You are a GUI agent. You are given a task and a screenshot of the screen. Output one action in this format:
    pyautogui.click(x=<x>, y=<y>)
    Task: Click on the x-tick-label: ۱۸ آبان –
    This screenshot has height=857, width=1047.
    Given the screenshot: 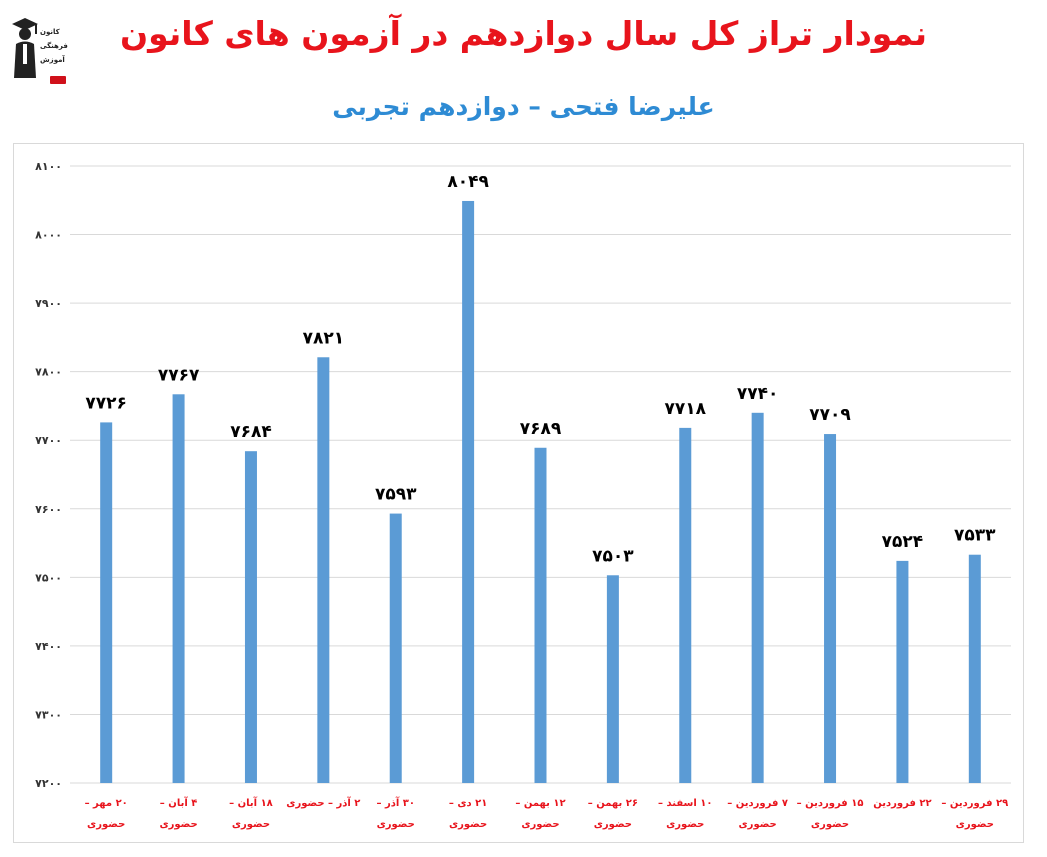 What is the action you would take?
    pyautogui.click(x=251, y=802)
    